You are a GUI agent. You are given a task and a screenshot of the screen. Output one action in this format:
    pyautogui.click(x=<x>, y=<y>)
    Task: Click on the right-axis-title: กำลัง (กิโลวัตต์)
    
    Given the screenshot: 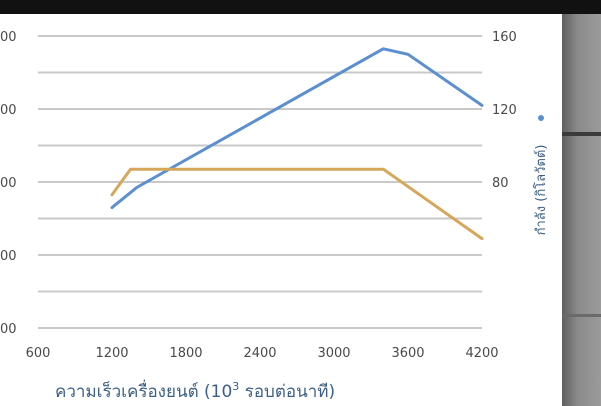 What is the action you would take?
    pyautogui.click(x=541, y=190)
    